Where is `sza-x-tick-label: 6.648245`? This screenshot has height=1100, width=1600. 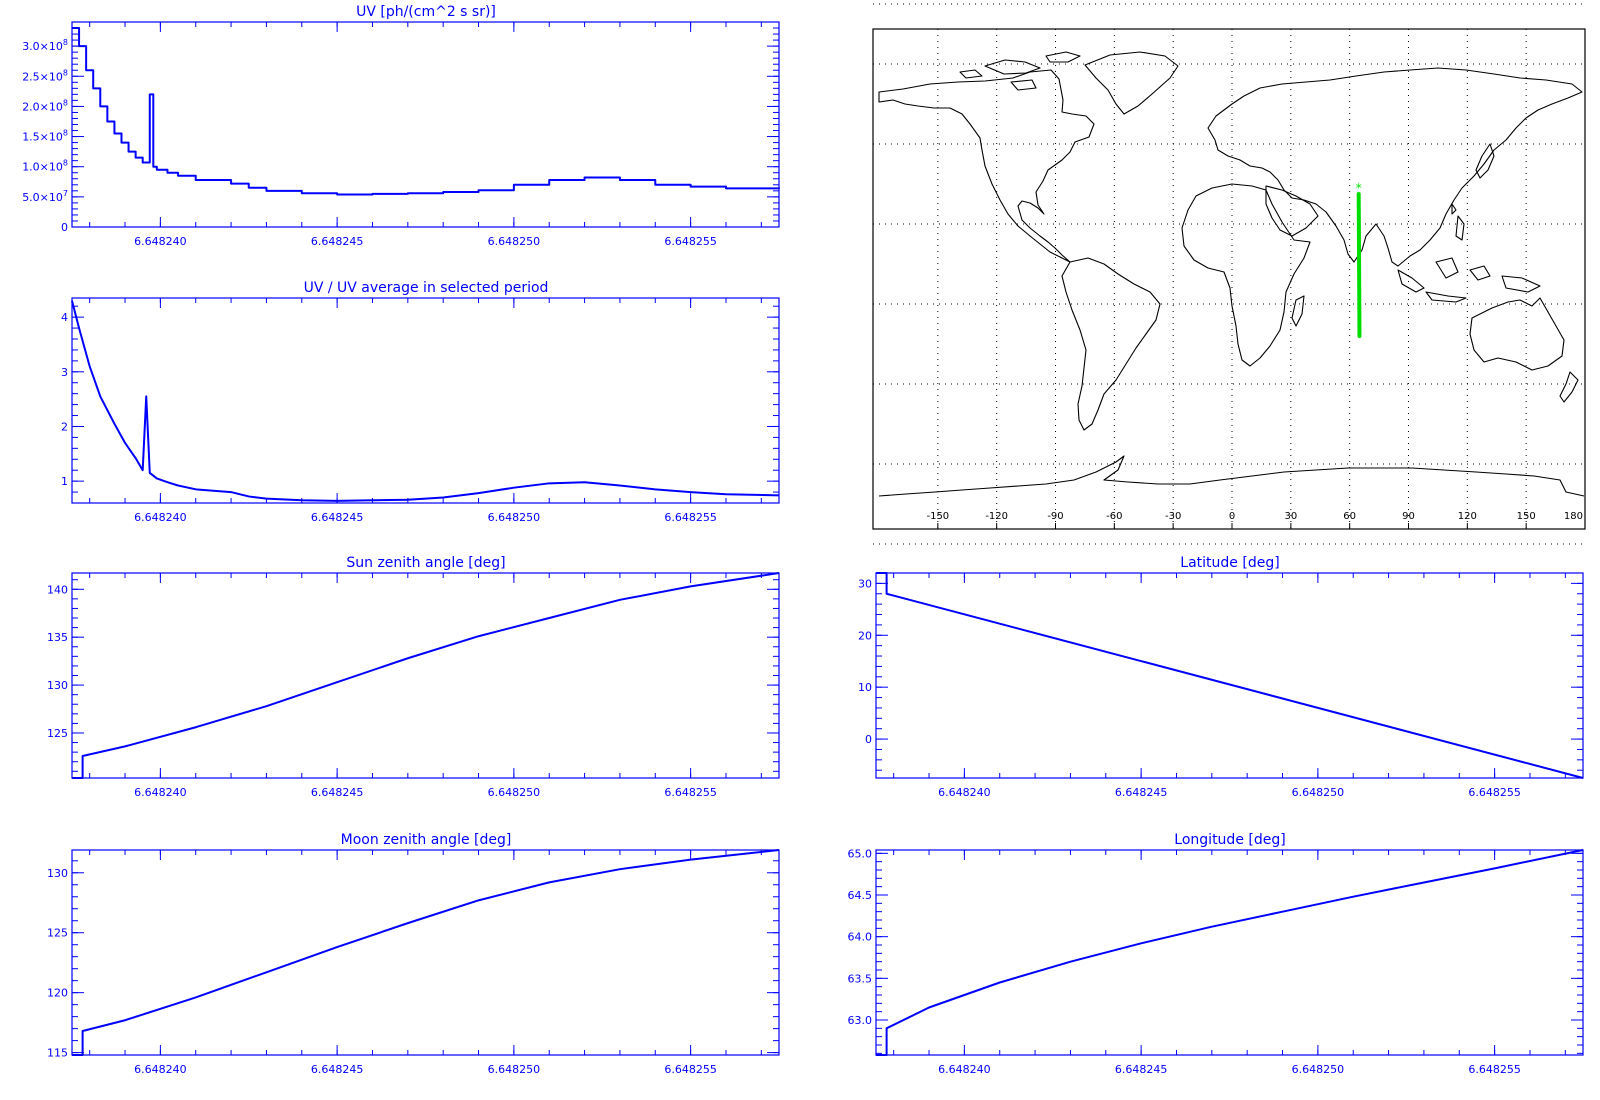
sza-x-tick-label: 6.648245 is located at coordinates (337, 792).